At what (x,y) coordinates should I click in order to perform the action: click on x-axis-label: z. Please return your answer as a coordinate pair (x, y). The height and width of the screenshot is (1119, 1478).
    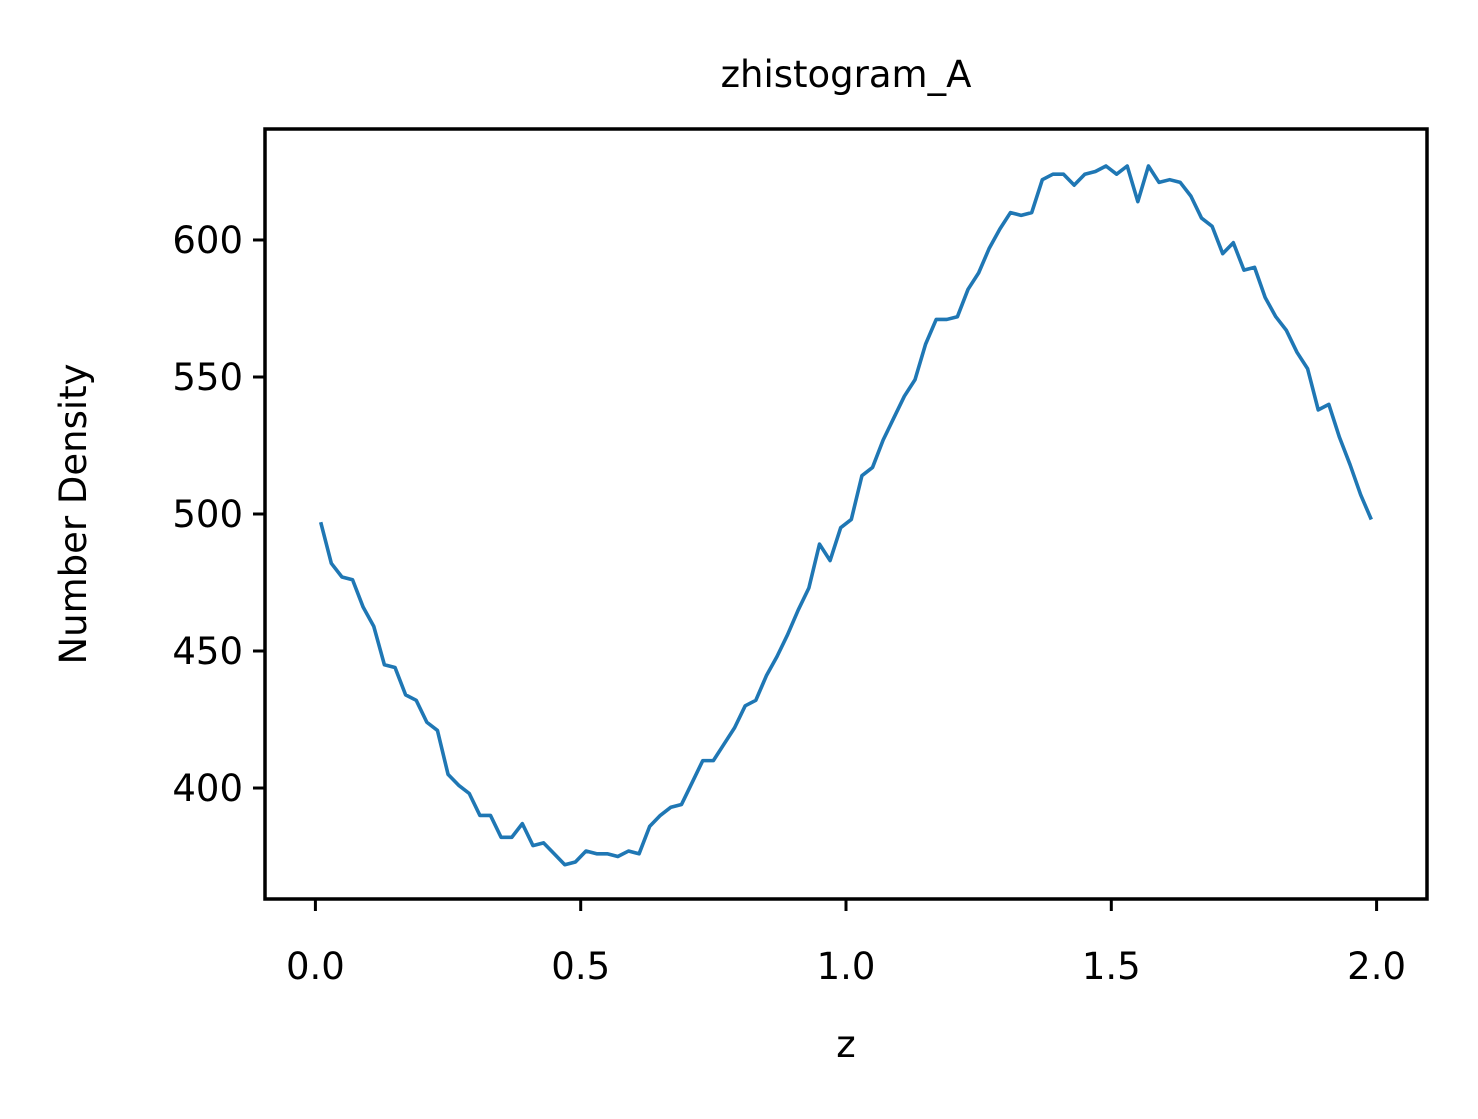
    Looking at the image, I should click on (845, 1044).